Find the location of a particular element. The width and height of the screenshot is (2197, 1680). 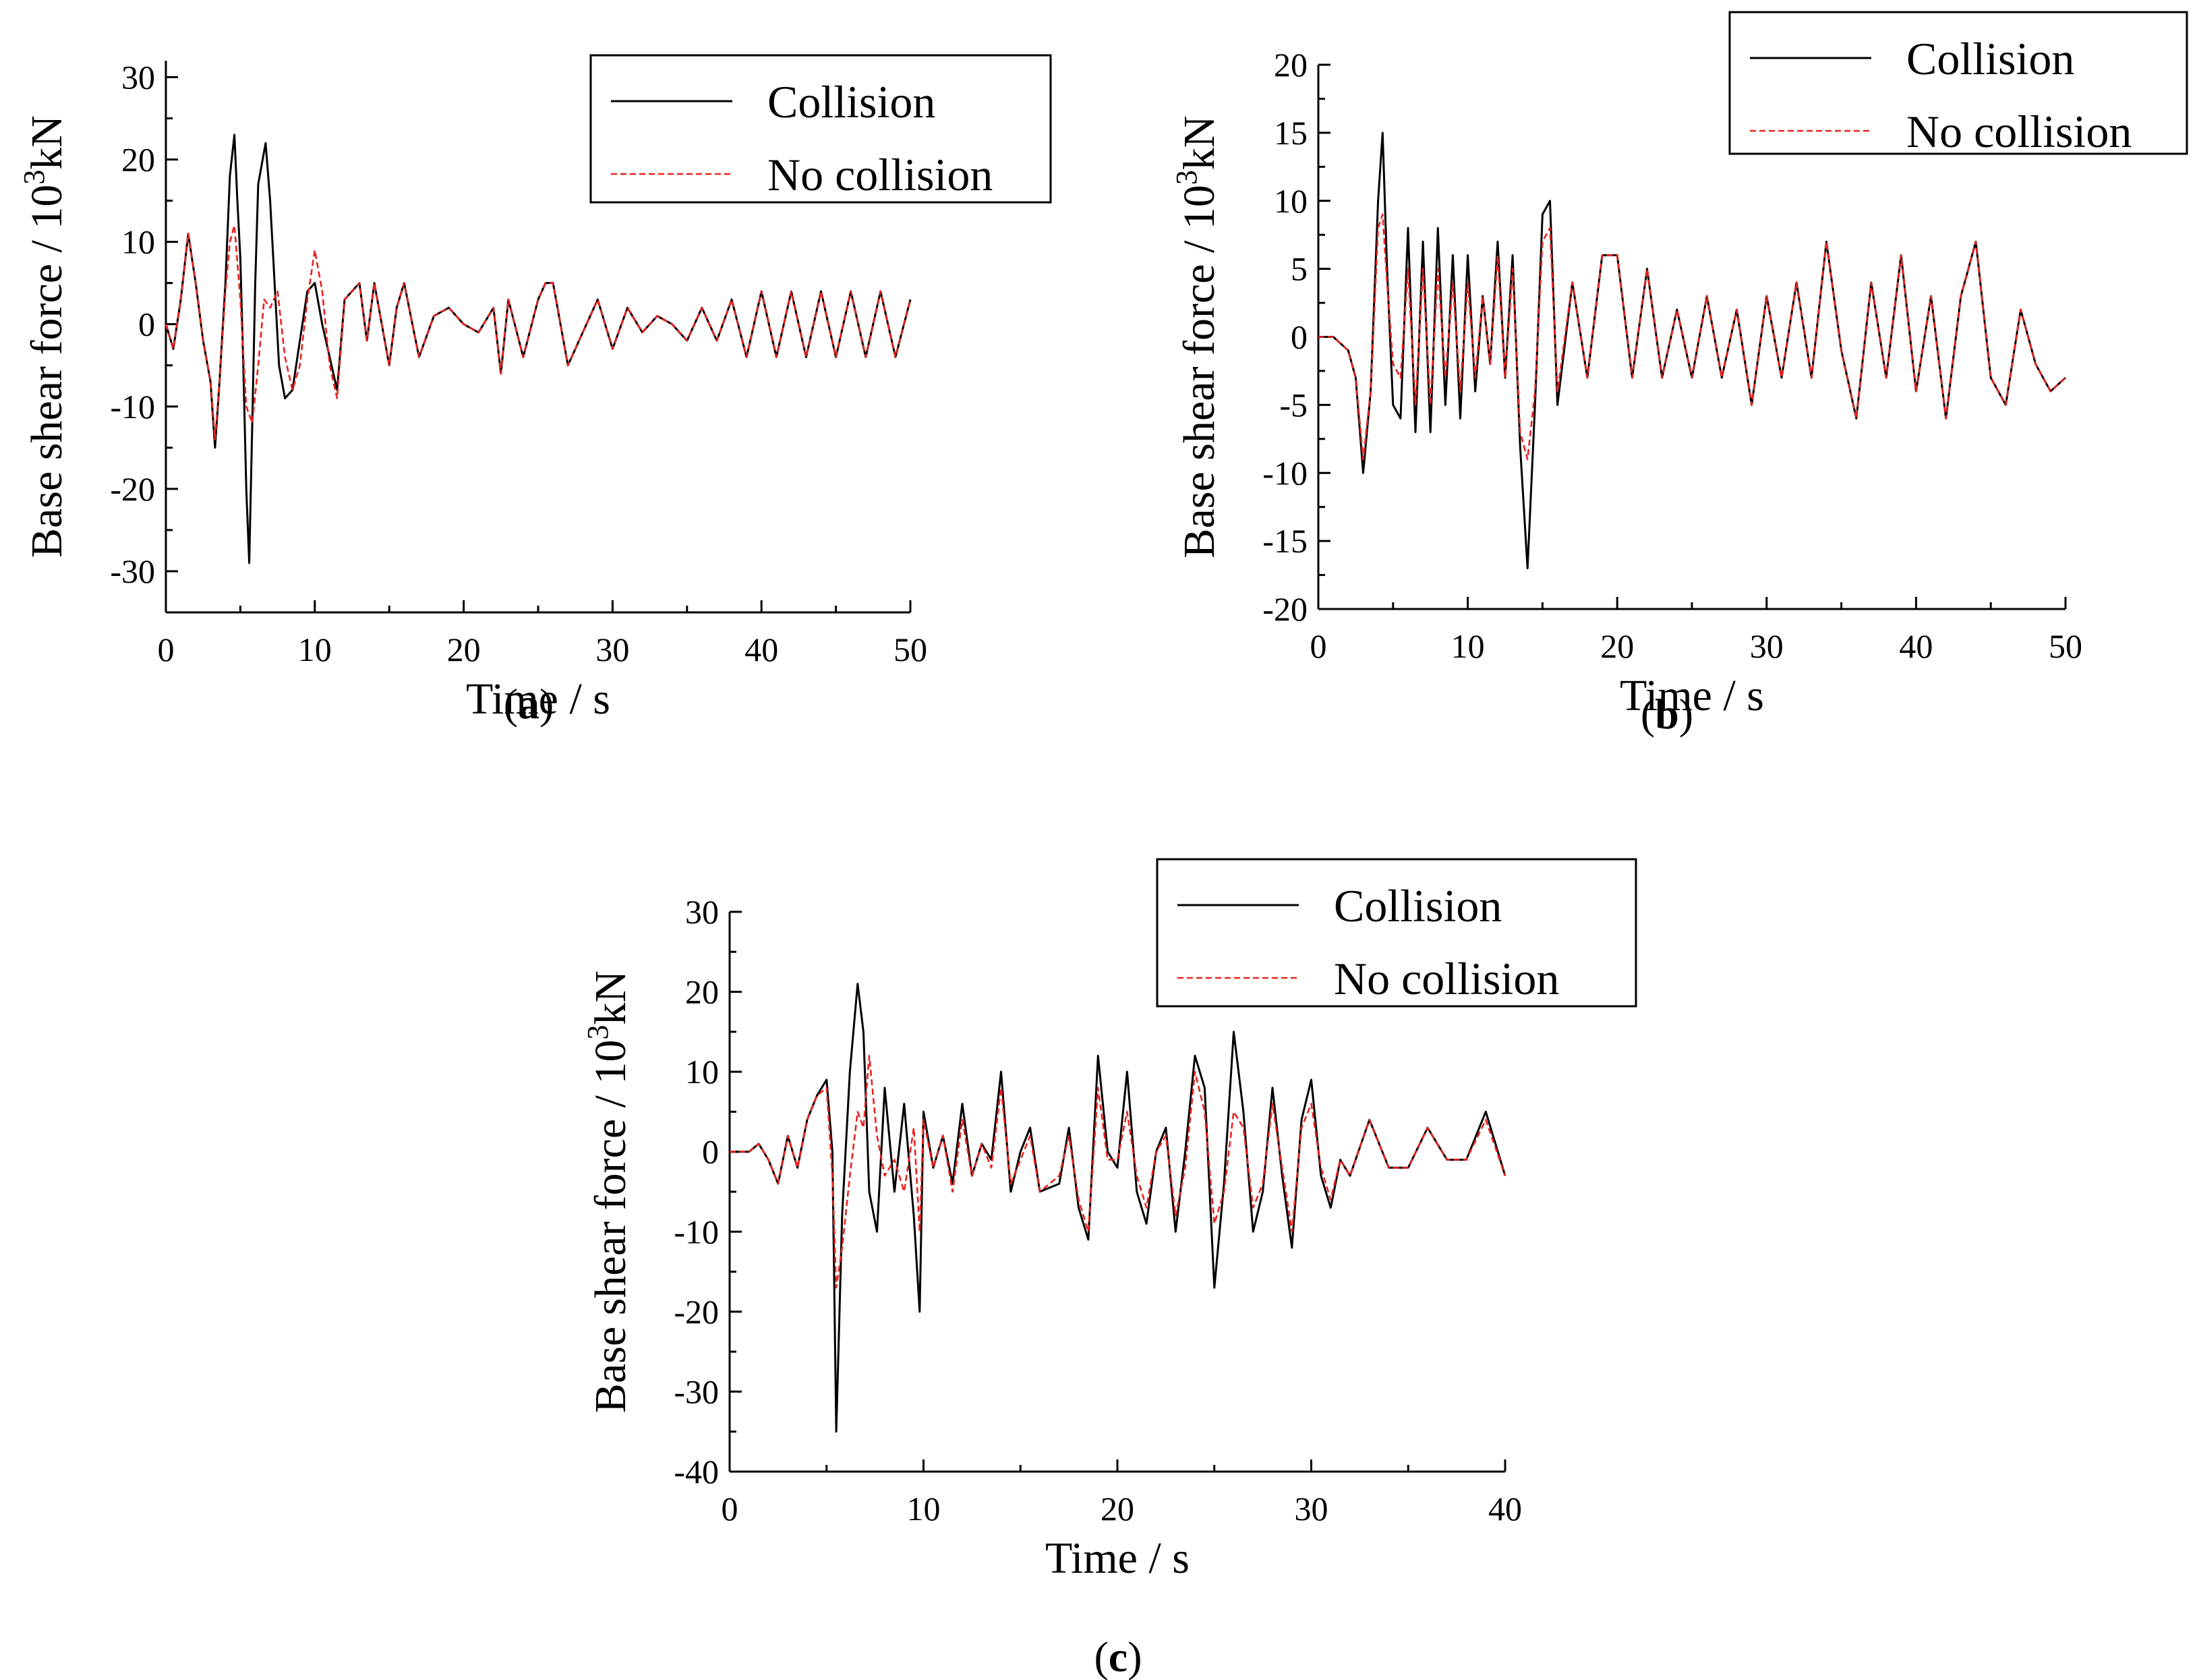

y-tick-label: -5 is located at coordinates (1293, 405).